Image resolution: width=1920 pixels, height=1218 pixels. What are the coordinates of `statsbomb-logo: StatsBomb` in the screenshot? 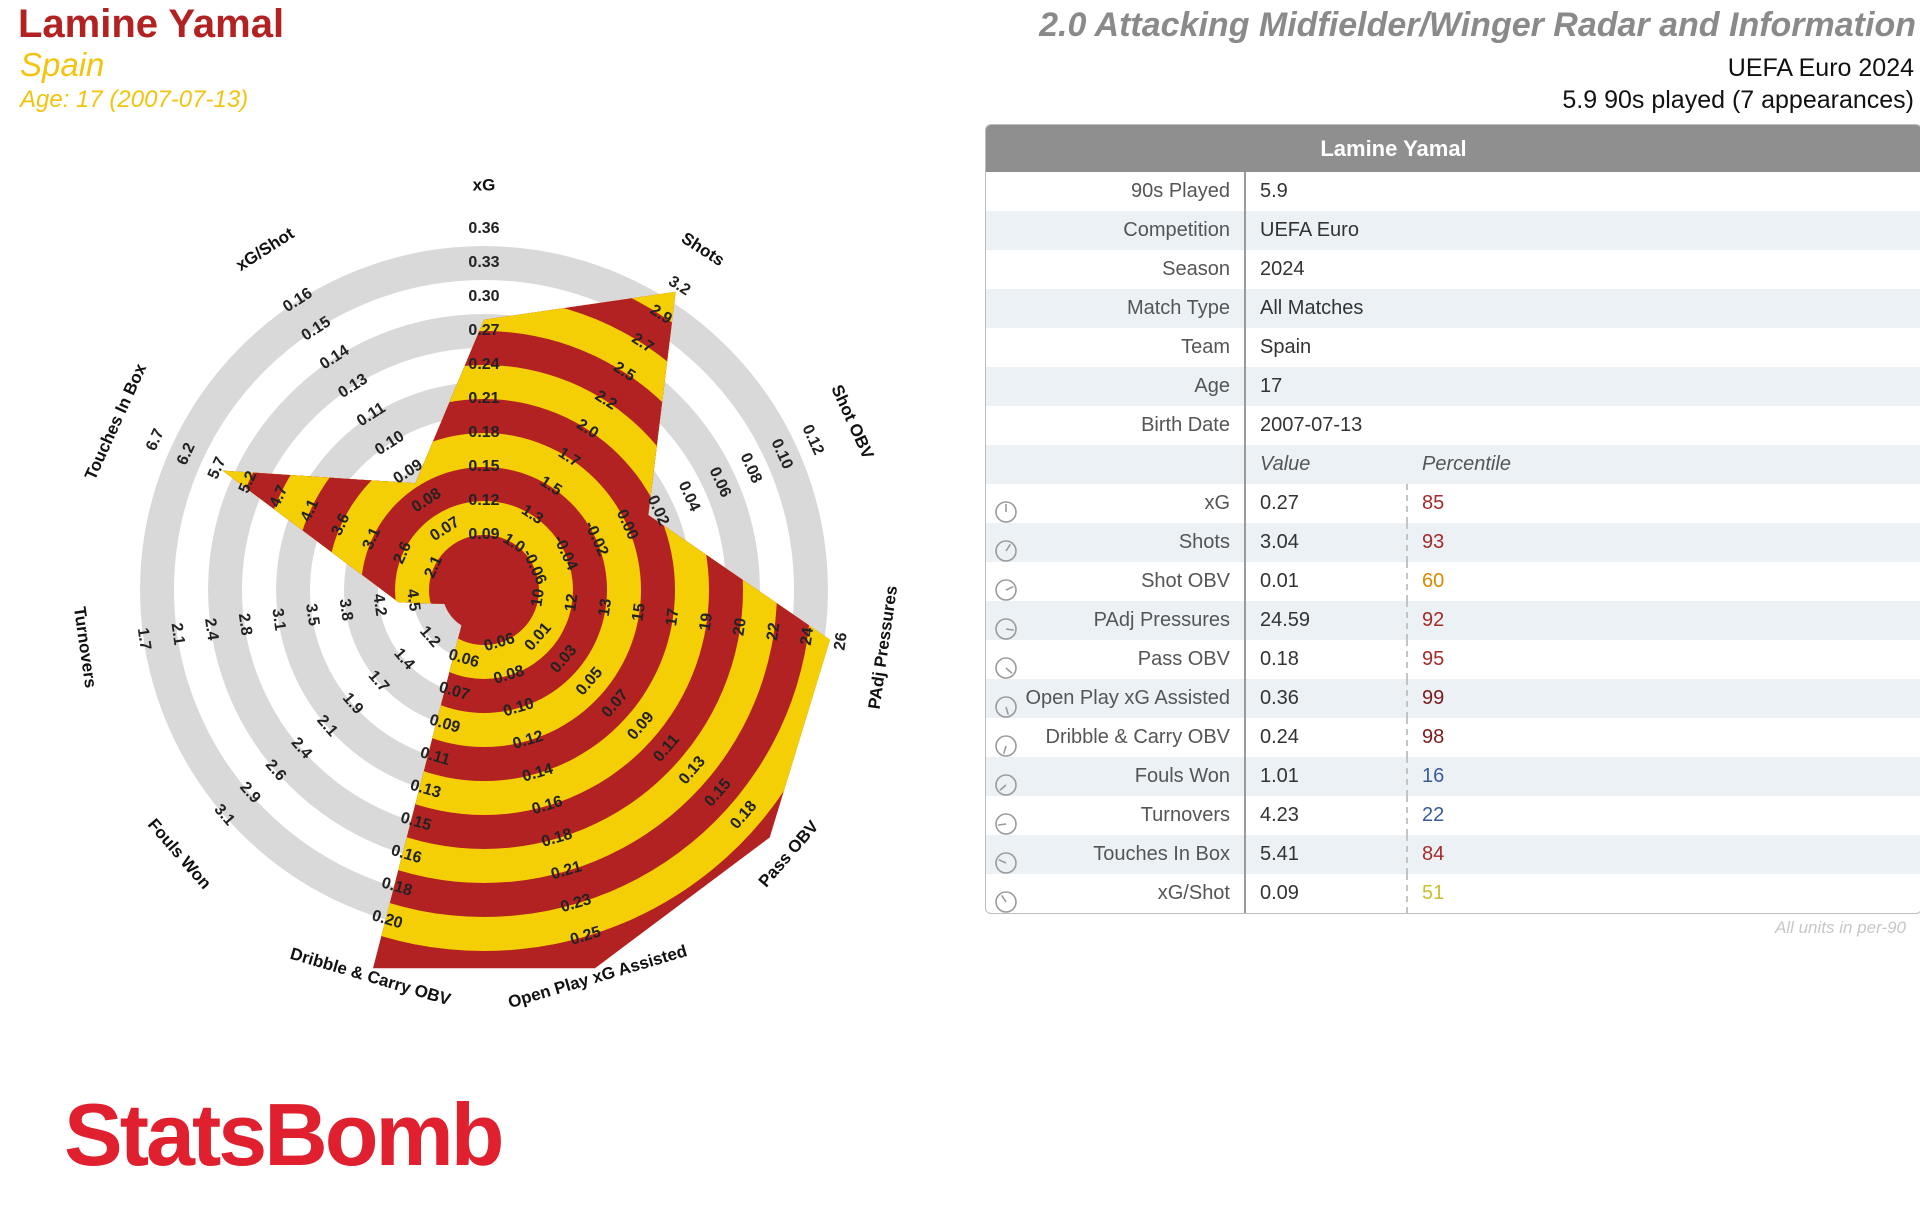 It's located at (284, 1134).